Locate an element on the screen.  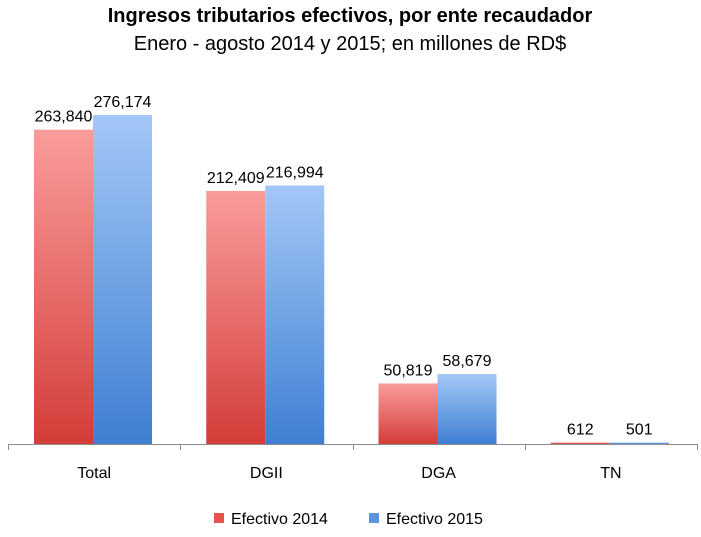
bar-tn-2015 is located at coordinates (639, 443).